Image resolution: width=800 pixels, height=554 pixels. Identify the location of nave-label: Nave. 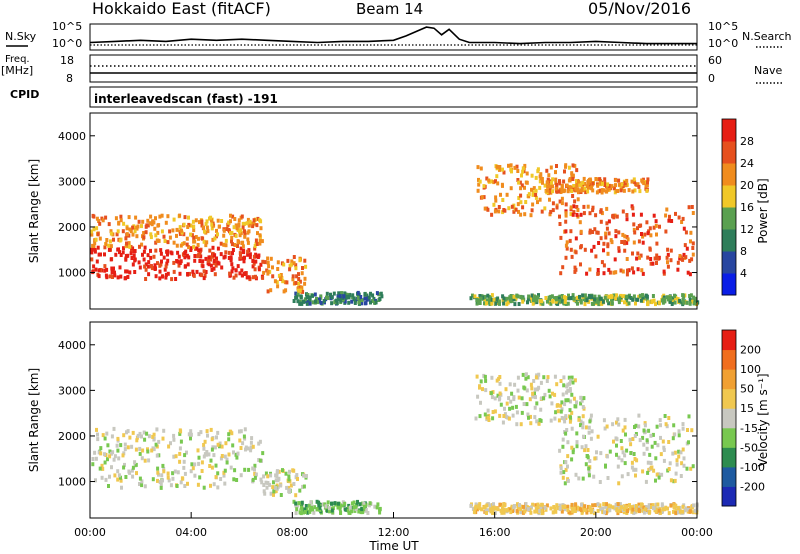
(768, 70).